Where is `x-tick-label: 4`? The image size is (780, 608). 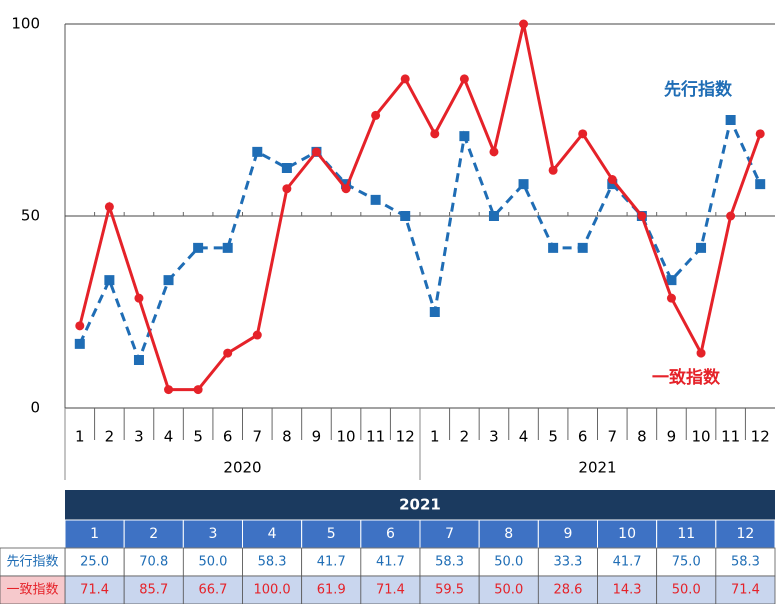
x-tick-label: 4 is located at coordinates (524, 437).